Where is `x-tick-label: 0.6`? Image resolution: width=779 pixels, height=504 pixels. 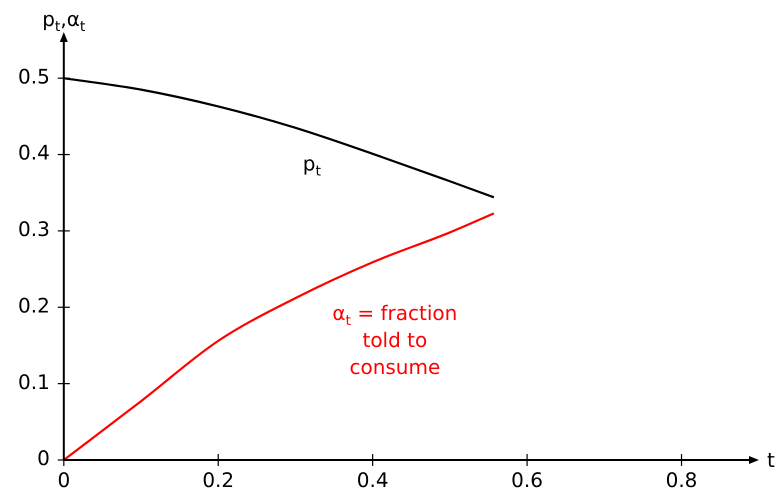 x-tick-label: 0.6 is located at coordinates (527, 480).